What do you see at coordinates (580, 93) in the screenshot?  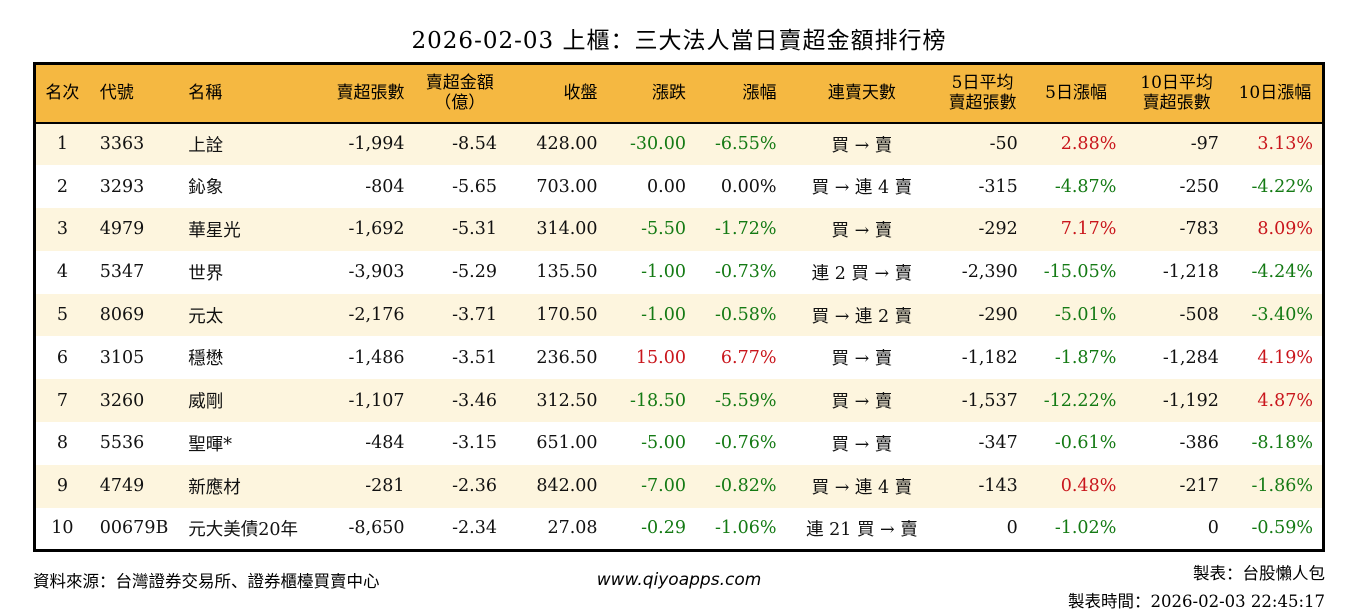 I see `column-header-close: 收盤` at bounding box center [580, 93].